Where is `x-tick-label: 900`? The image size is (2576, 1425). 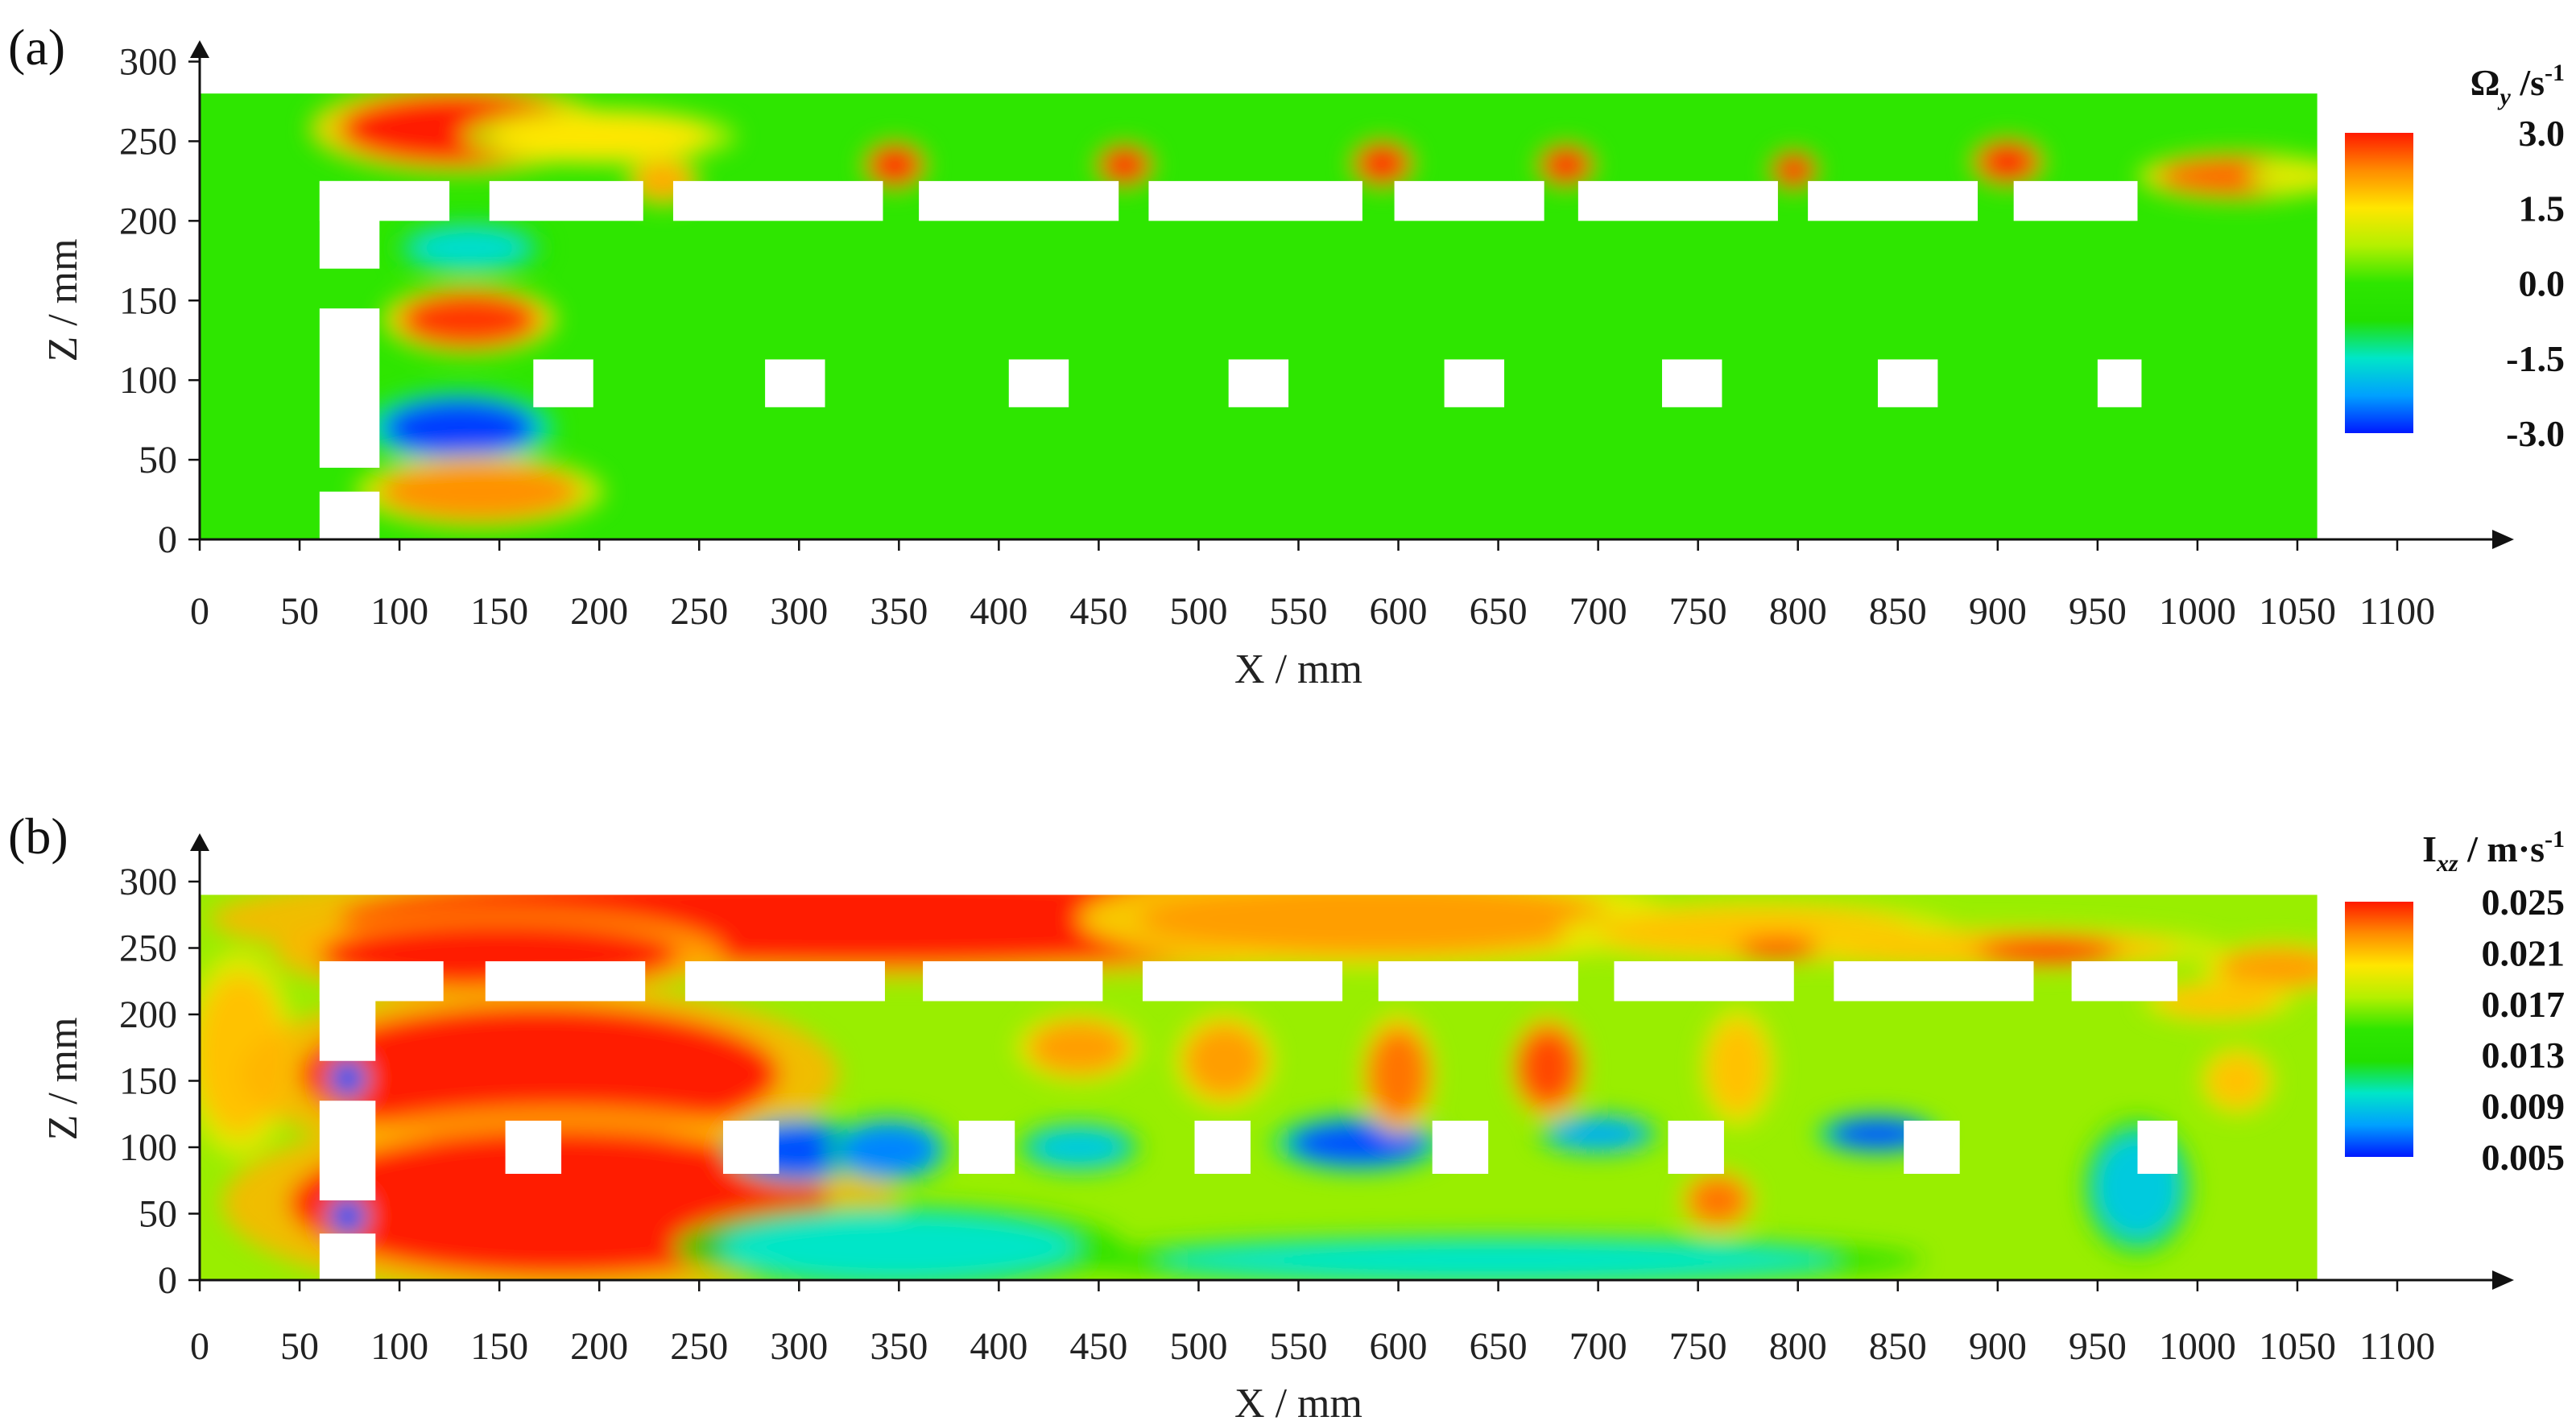
x-tick-label: 900 is located at coordinates (1998, 612).